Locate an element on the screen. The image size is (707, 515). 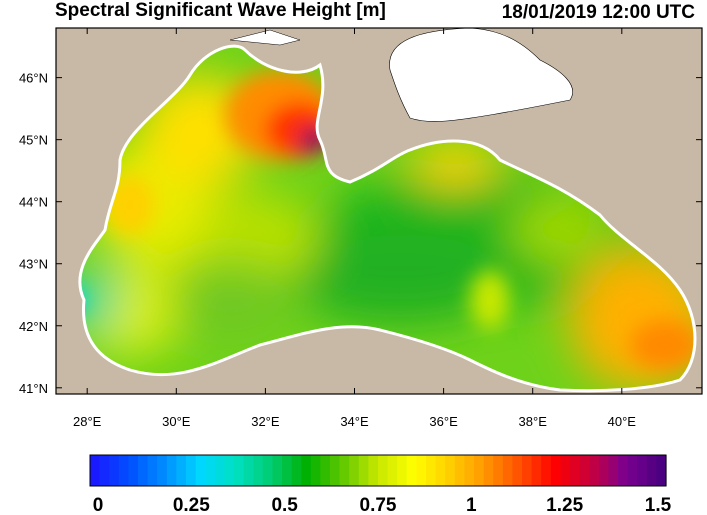
colorbar-frame is located at coordinates (378, 470).